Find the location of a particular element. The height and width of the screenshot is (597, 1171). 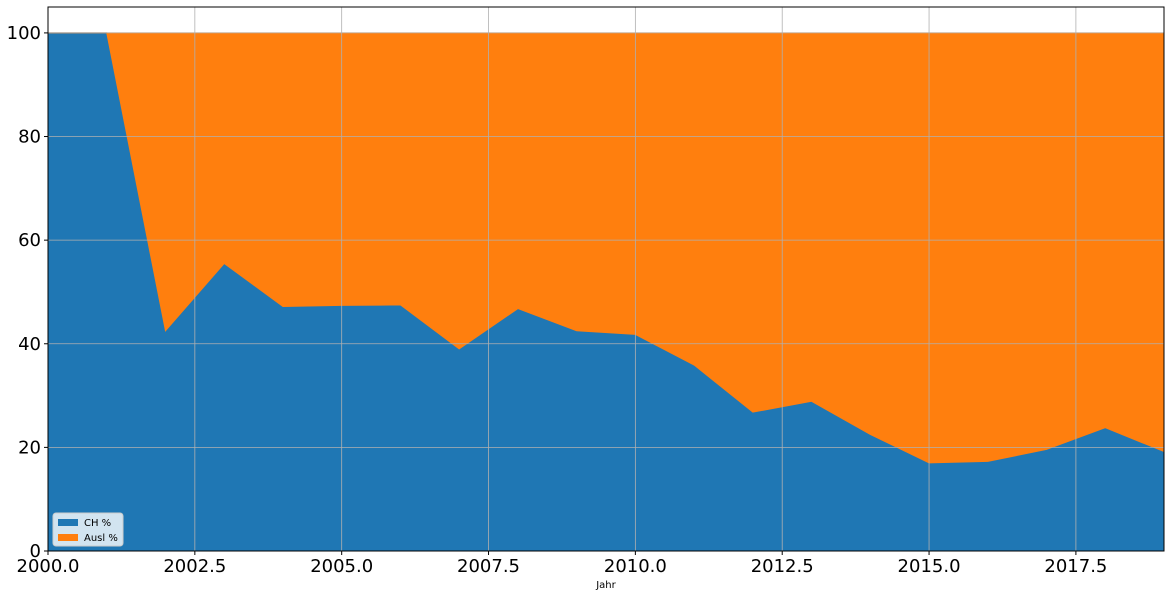

x-tick-label: 2000.0 is located at coordinates (48, 566).